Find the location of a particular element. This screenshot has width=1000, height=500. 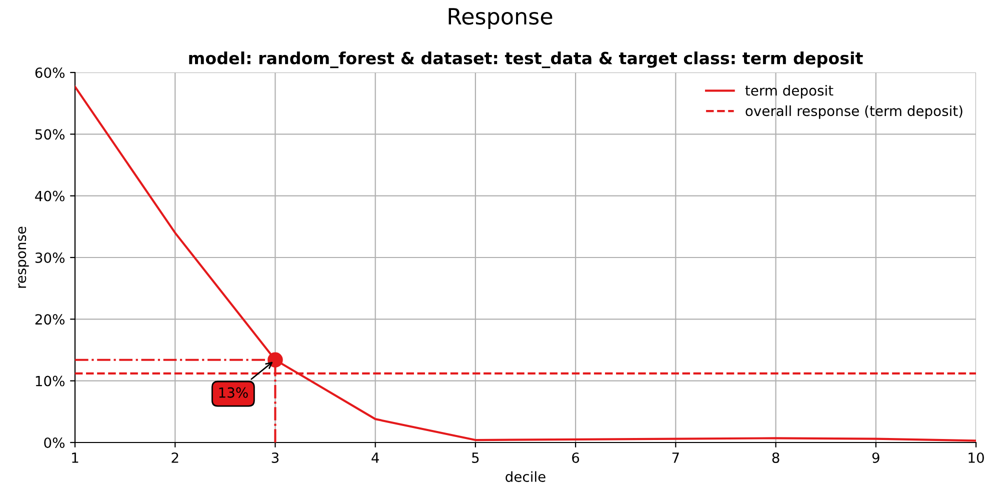

x-tick-label: 3 is located at coordinates (275, 457).